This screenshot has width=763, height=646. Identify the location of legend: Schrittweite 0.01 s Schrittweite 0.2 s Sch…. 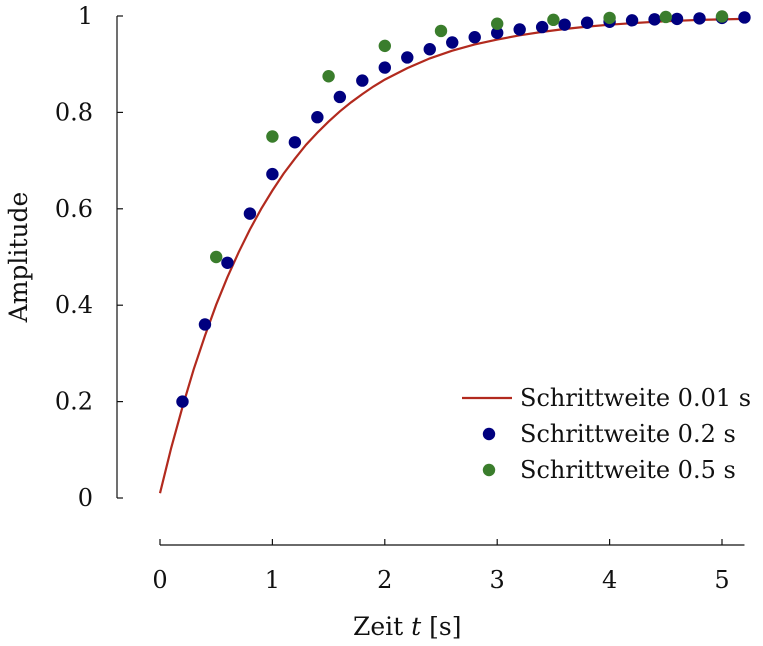
(606, 434).